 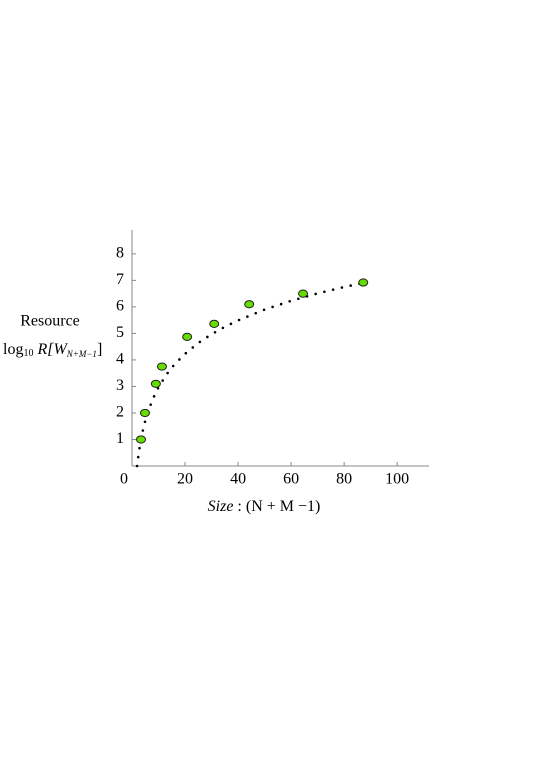 What do you see at coordinates (120, 332) in the screenshot?
I see `y-tick-label: 5` at bounding box center [120, 332].